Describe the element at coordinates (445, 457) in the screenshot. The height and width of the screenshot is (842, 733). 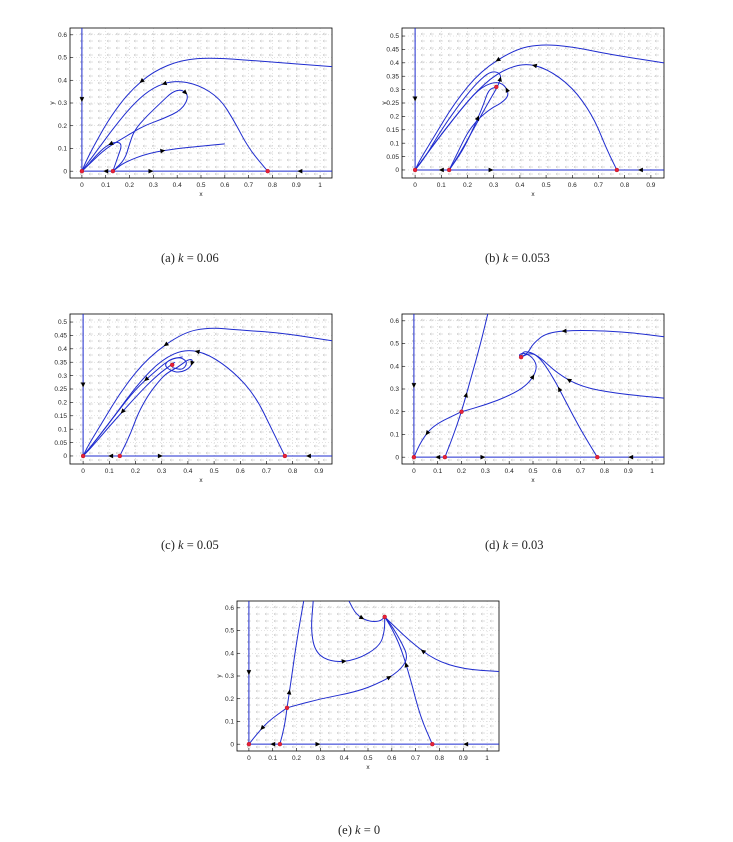
I see `equilibrium-point` at that location.